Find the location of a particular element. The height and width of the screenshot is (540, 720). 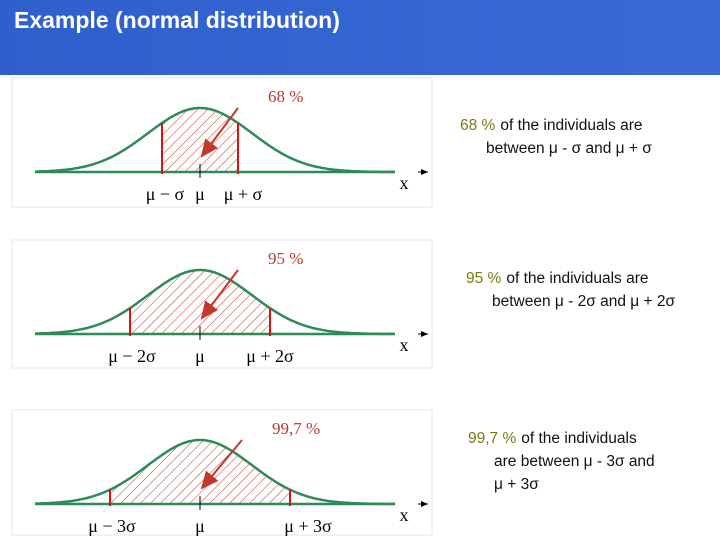

slide-title: Example (normal distribution) is located at coordinates (177, 20).